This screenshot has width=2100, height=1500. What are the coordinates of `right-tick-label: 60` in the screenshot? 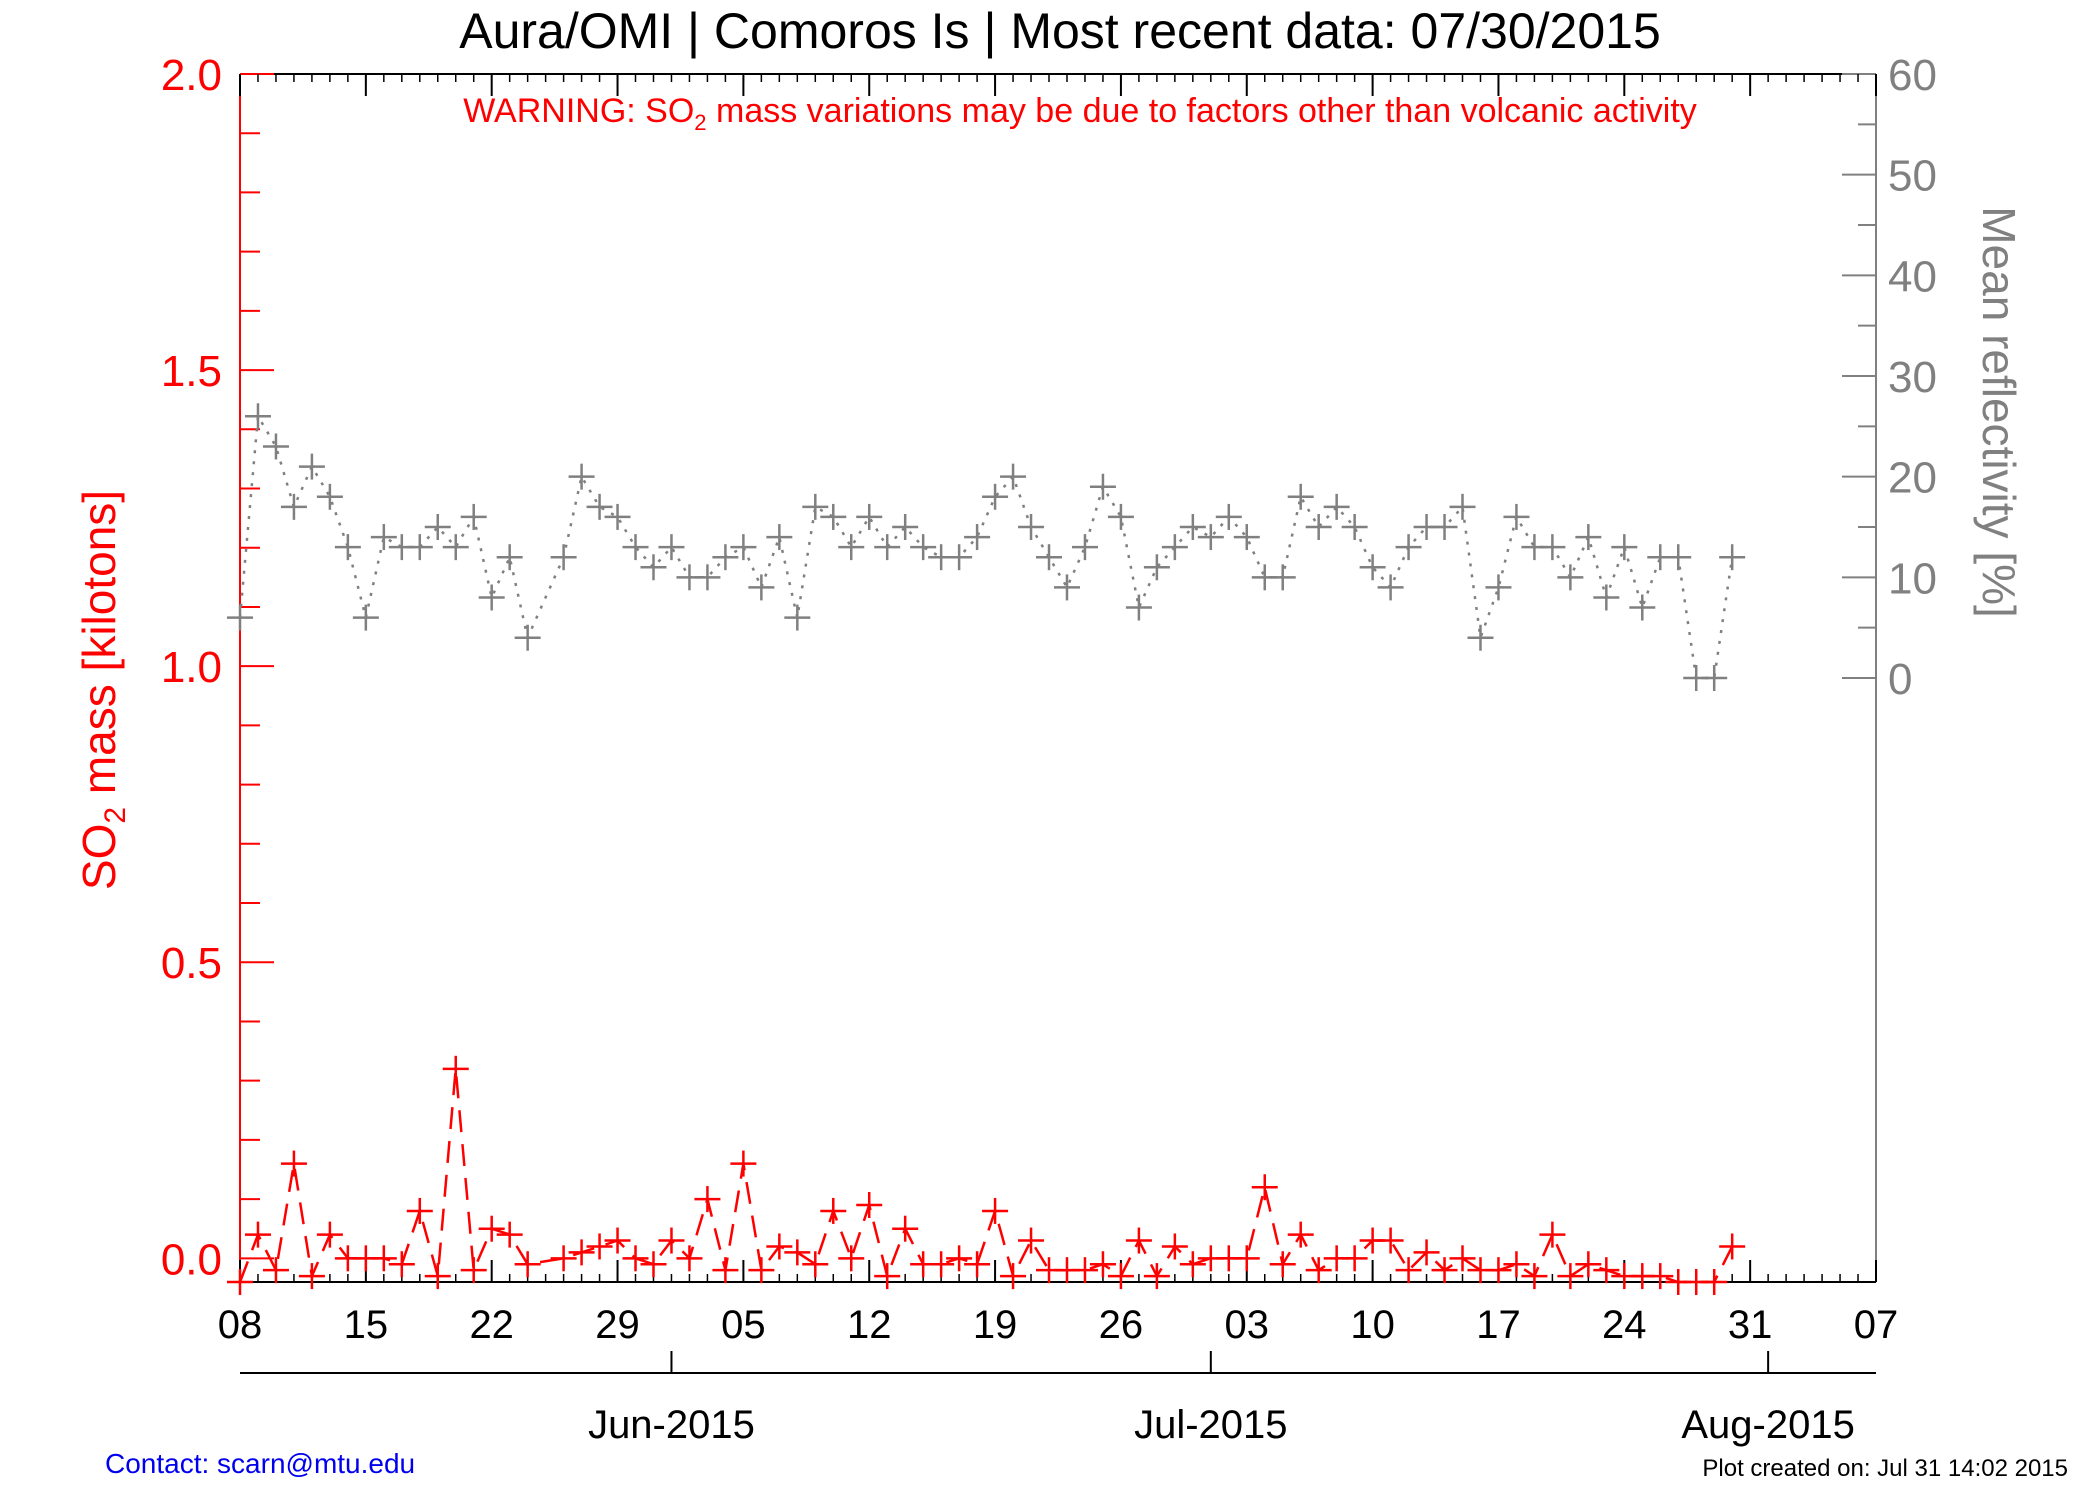 It's located at (1912, 75).